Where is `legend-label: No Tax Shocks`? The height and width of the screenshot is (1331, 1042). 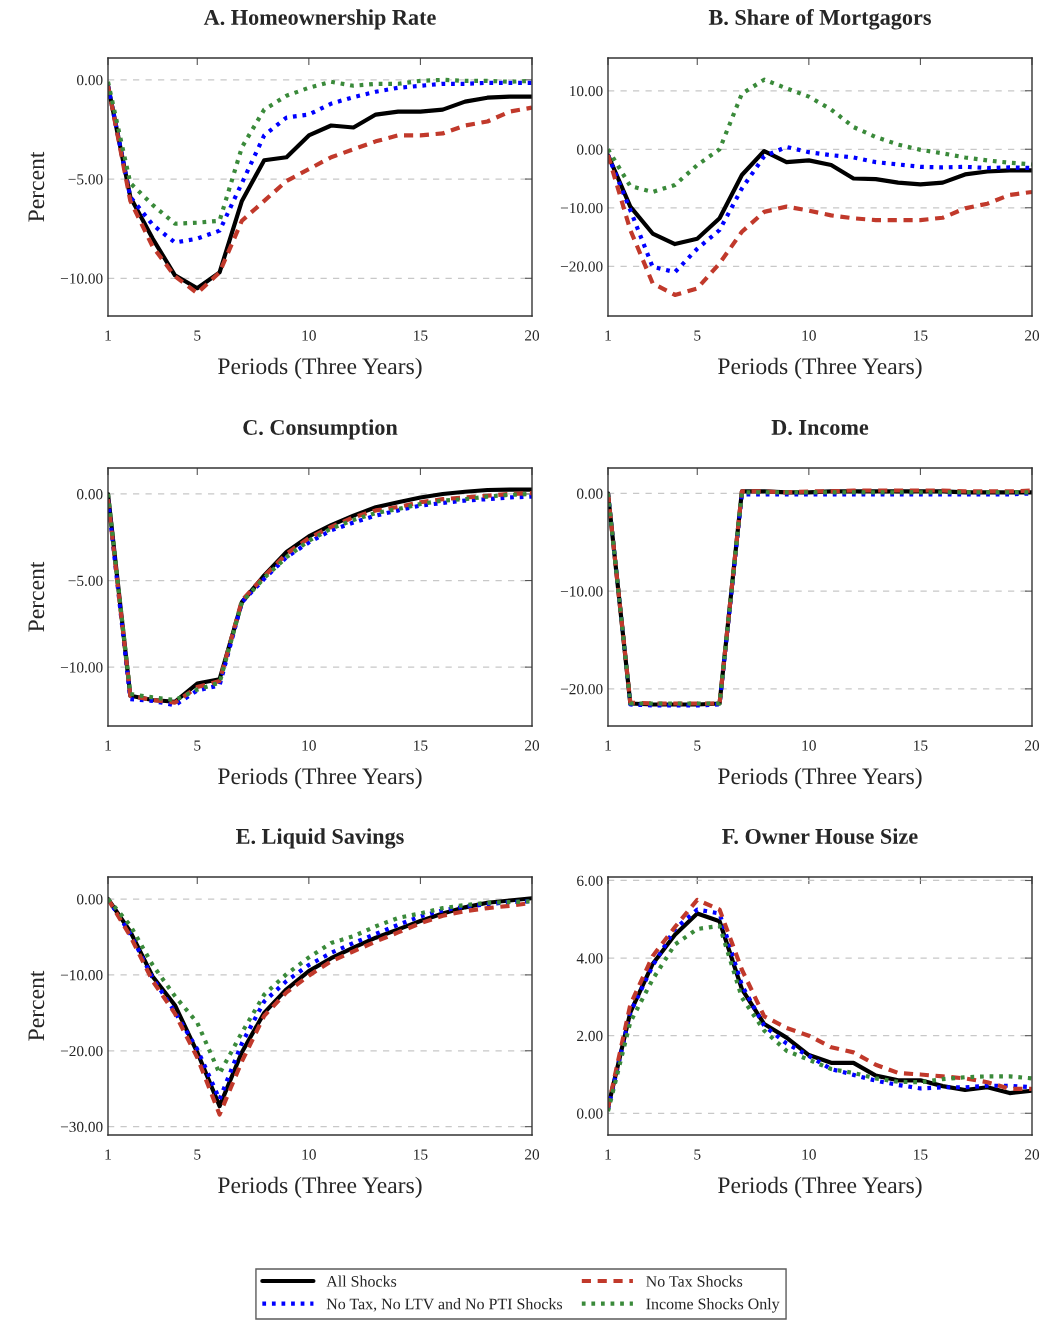
legend-label: No Tax Shocks is located at coordinates (694, 1281).